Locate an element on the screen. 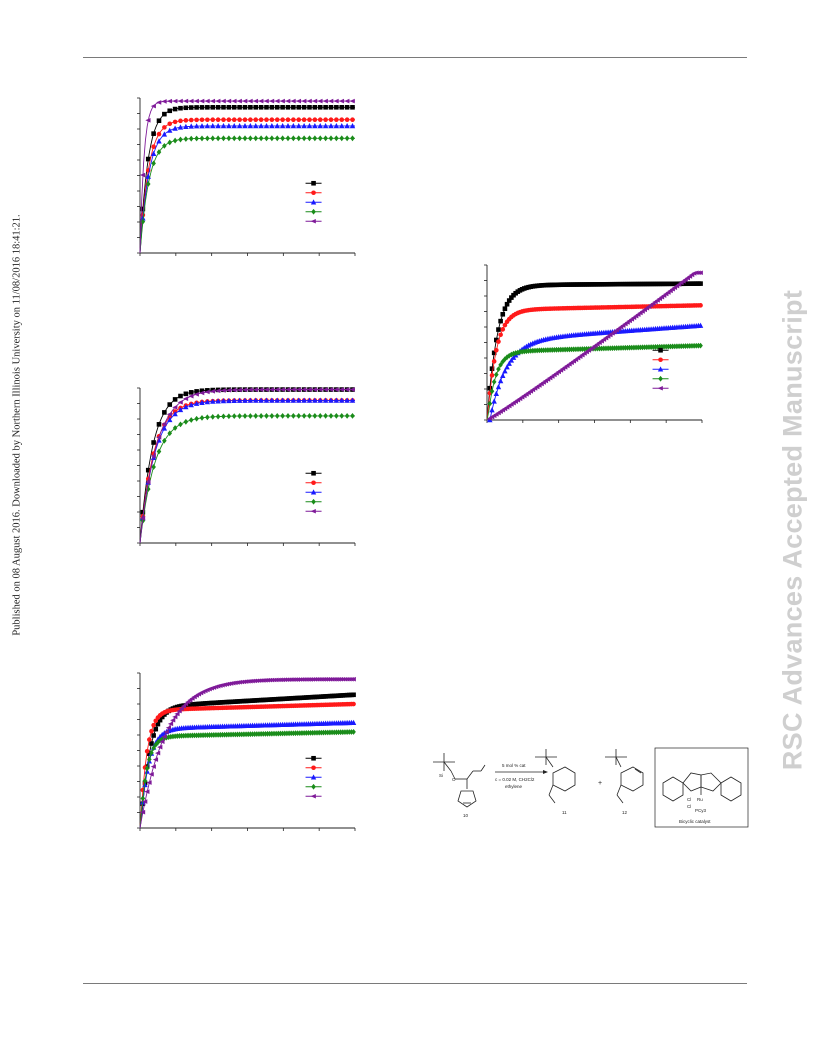 The image size is (816, 1056). reagent-text-1: 5 mol % cat is located at coordinates (514, 765).